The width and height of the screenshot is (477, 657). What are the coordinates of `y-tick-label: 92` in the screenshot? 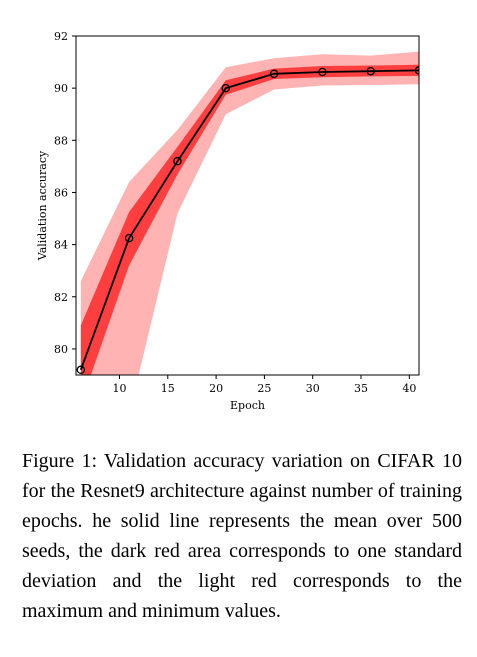 It's located at (61, 36).